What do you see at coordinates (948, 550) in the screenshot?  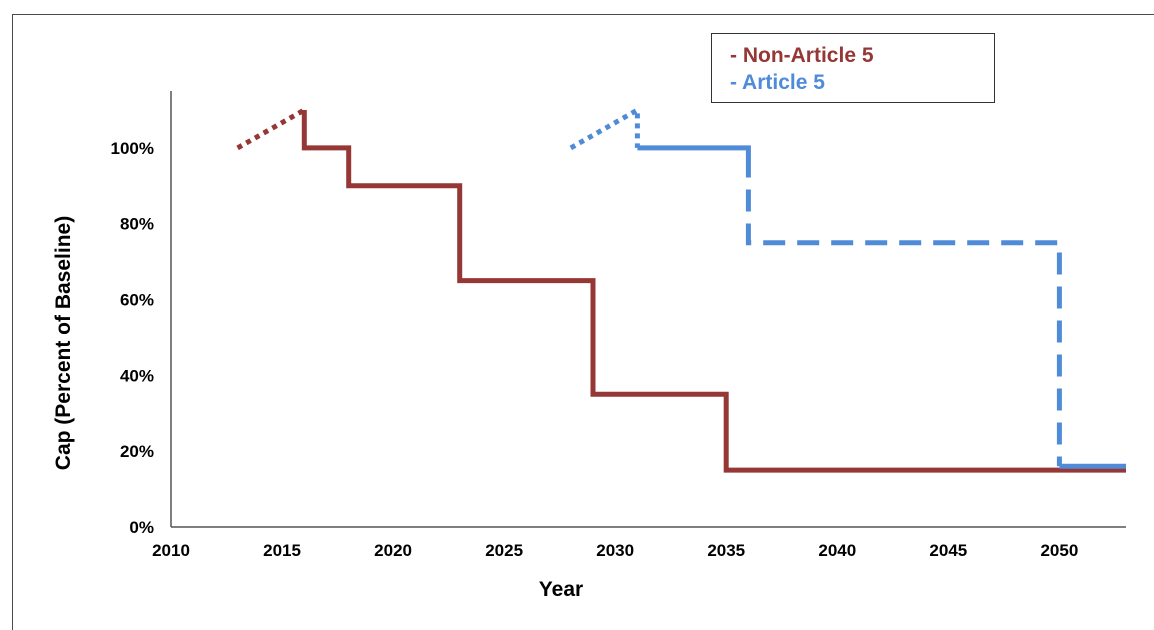 I see `x-tick-label: 2045` at bounding box center [948, 550].